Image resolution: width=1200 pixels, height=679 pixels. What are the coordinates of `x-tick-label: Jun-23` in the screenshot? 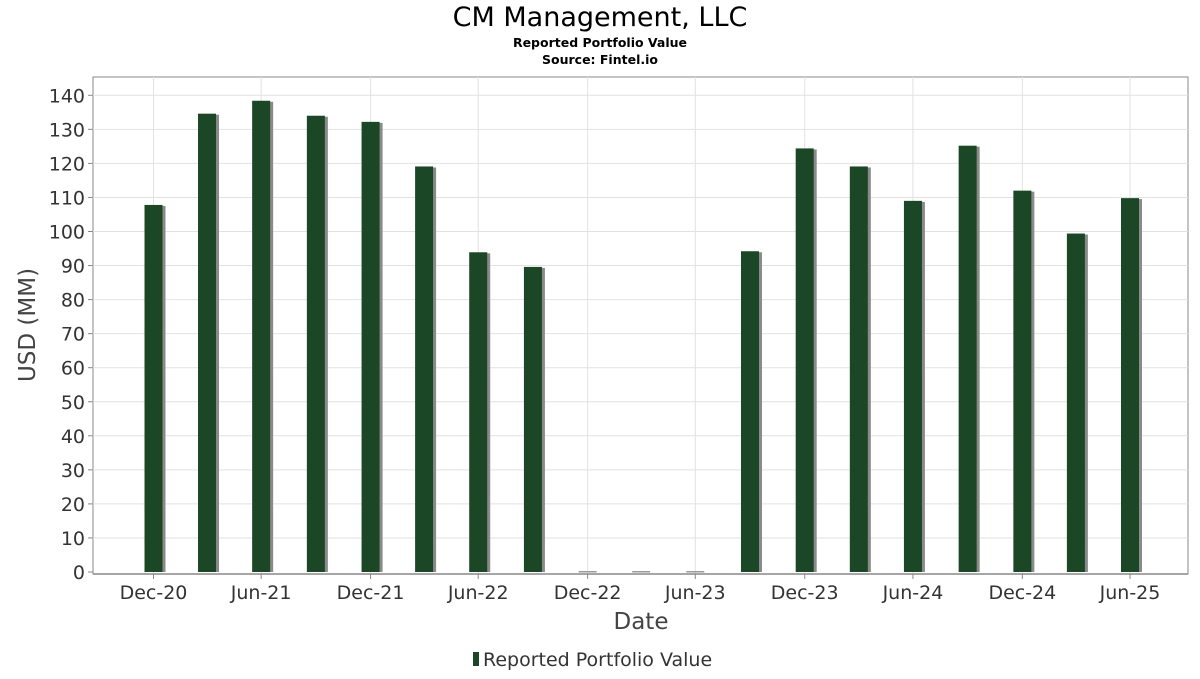 It's located at (695, 593).